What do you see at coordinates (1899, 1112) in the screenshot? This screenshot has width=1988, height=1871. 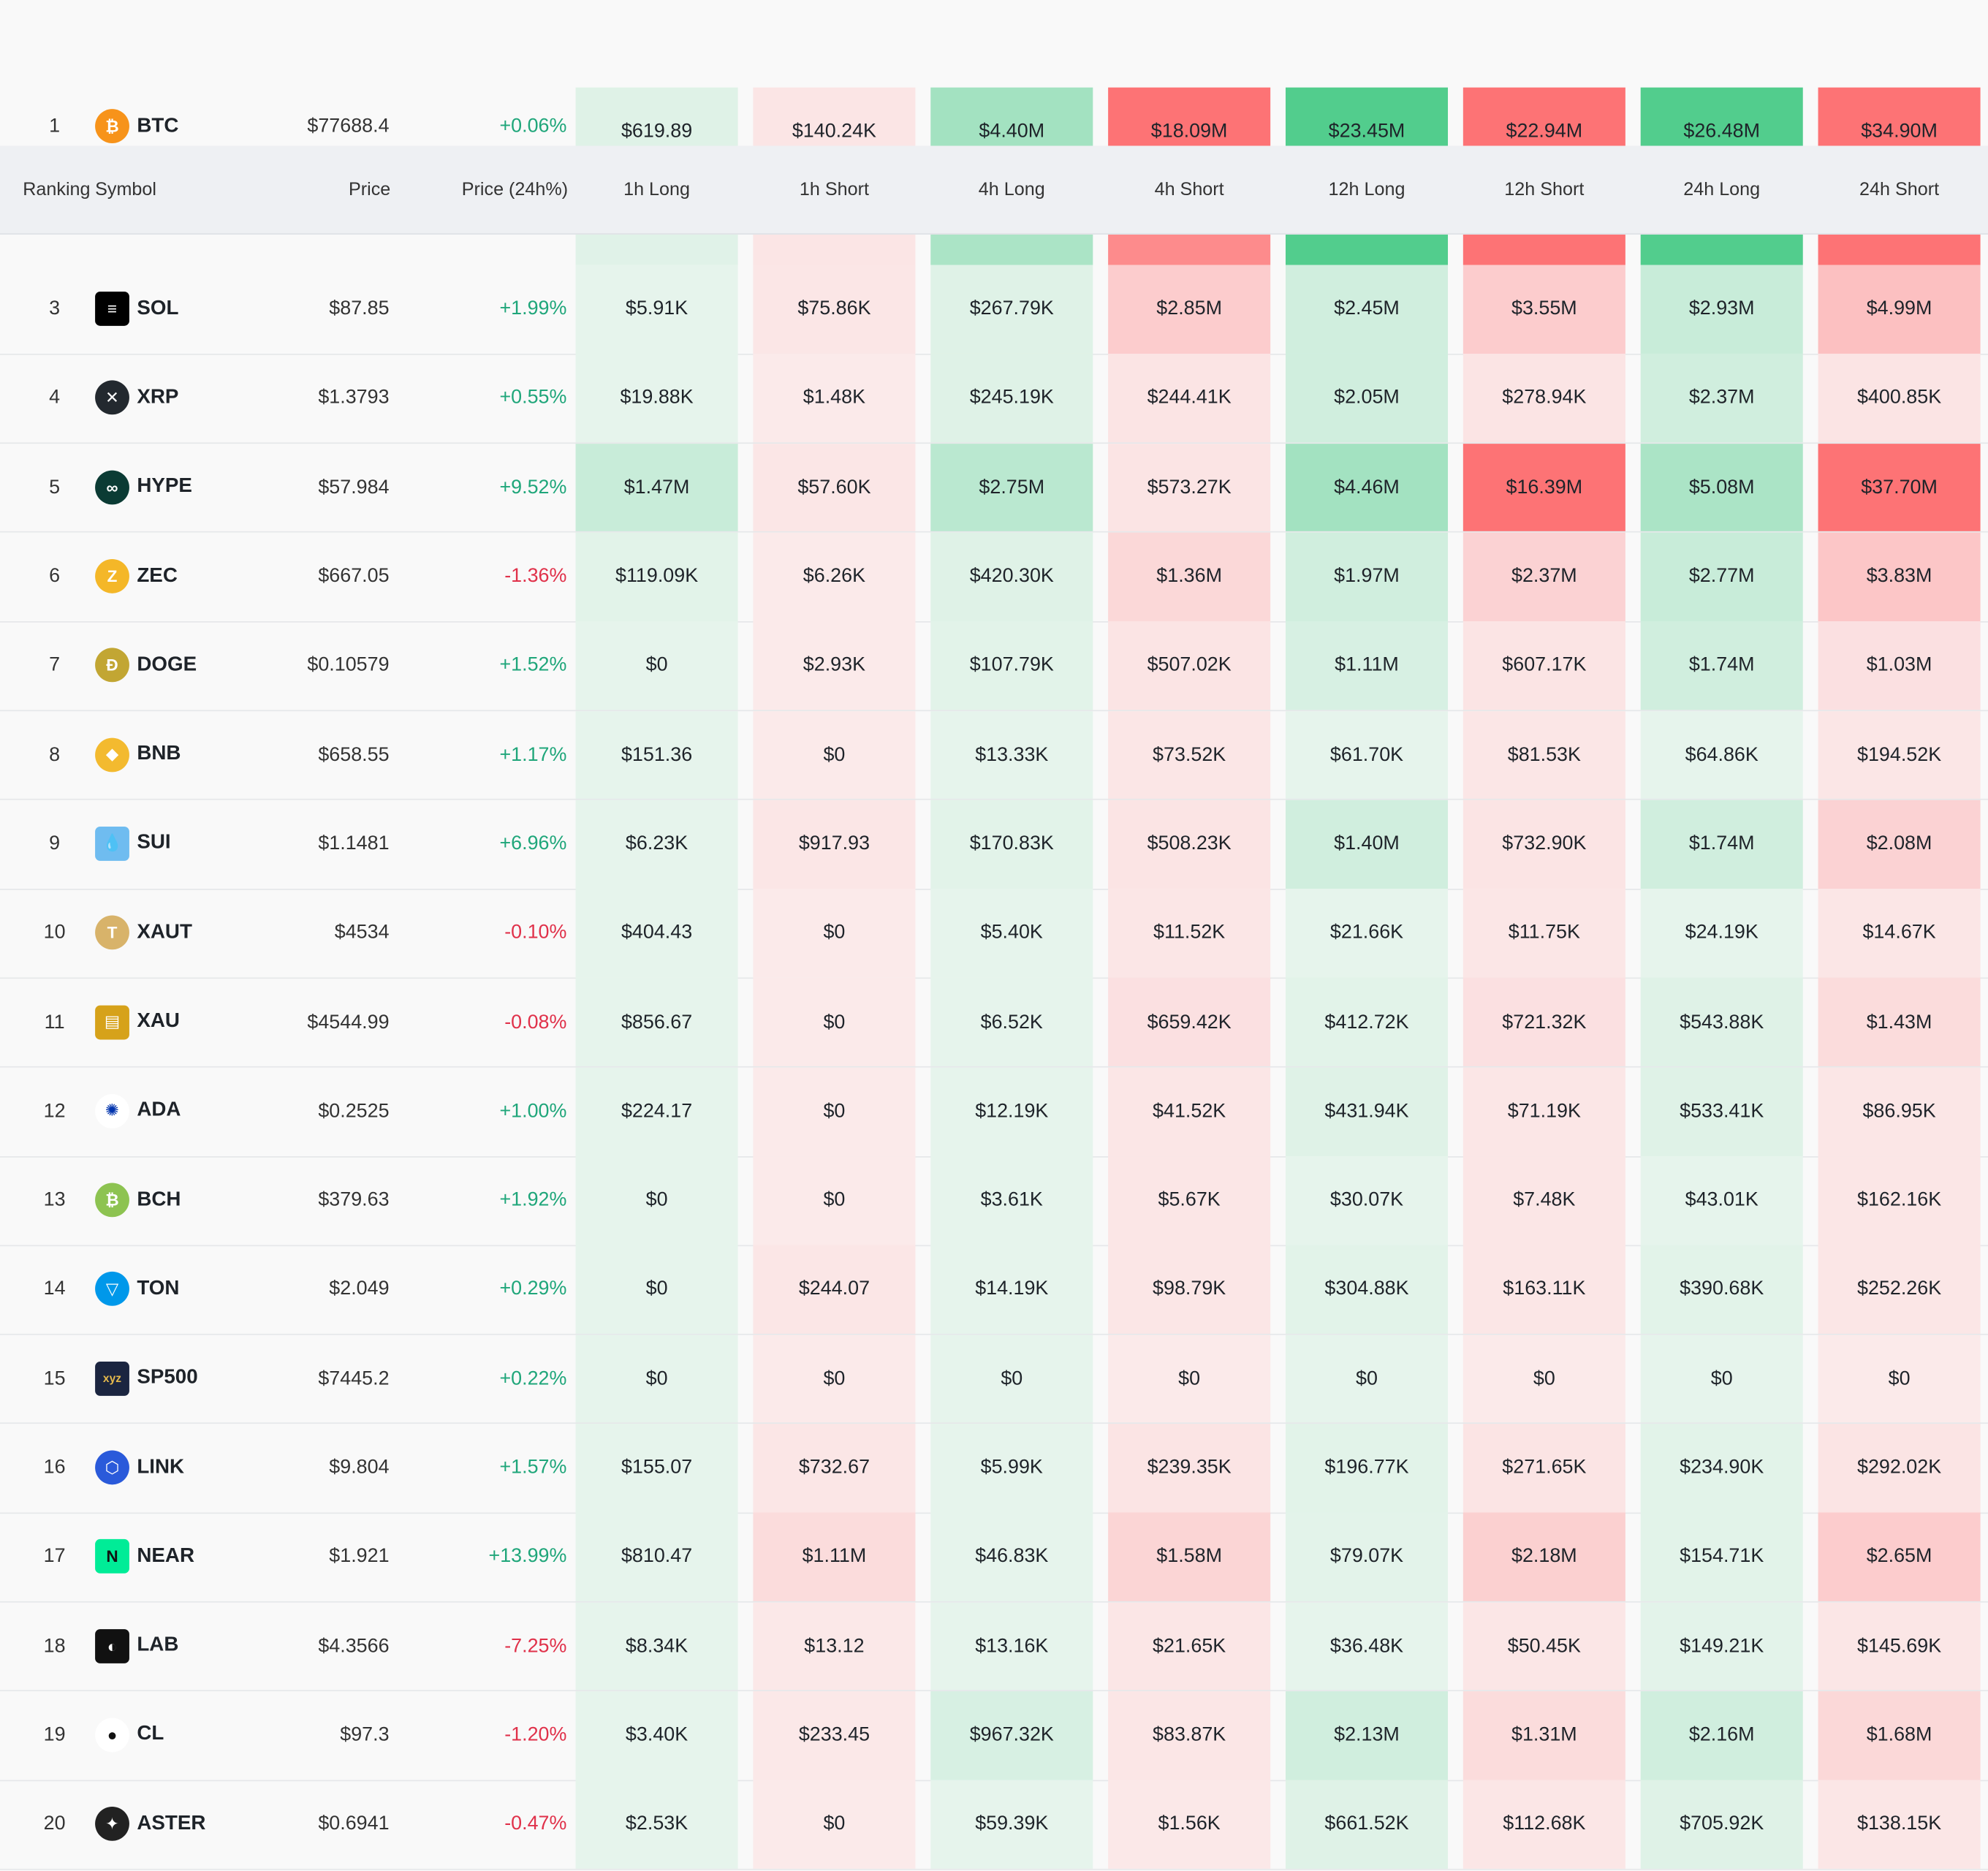 I see `heat-cell: $86.95K` at bounding box center [1899, 1112].